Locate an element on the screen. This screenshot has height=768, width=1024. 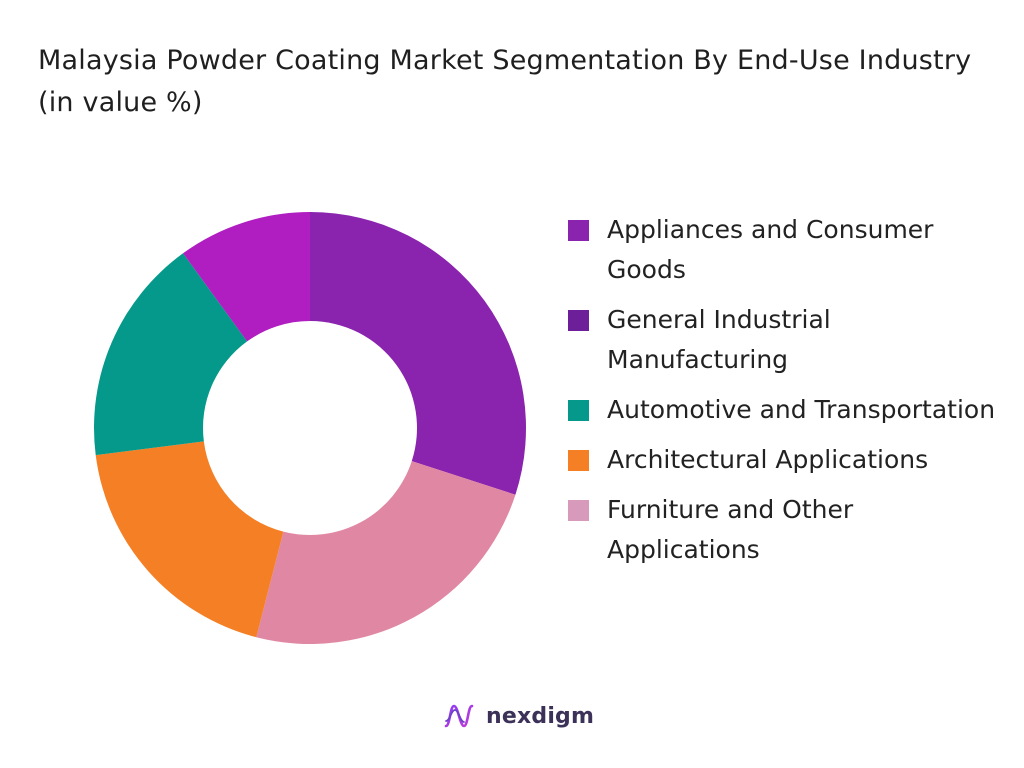
legend-label: Appliances and Consumer Goods is located at coordinates (770, 249).